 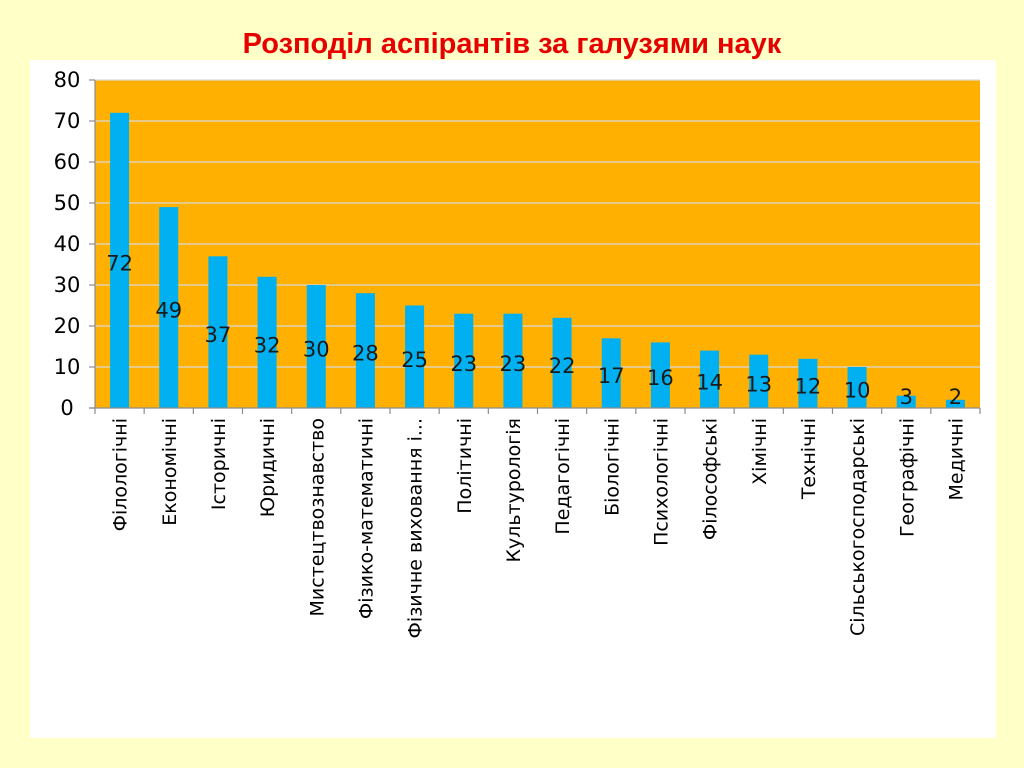 I want to click on data-label: 2, so click(x=955, y=397).